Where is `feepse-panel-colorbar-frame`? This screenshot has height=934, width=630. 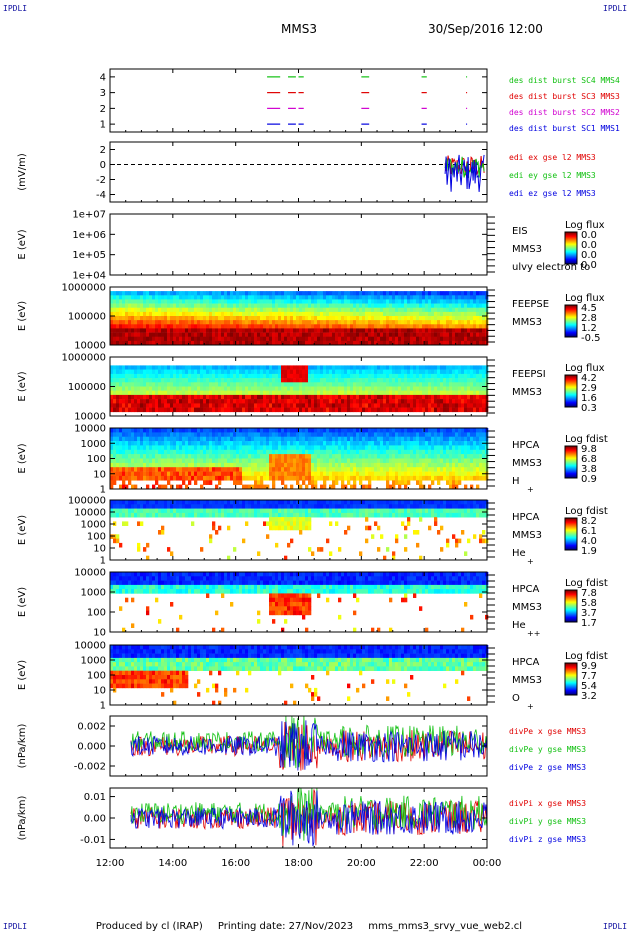
feepse-panel-colorbar-frame is located at coordinates (571, 321).